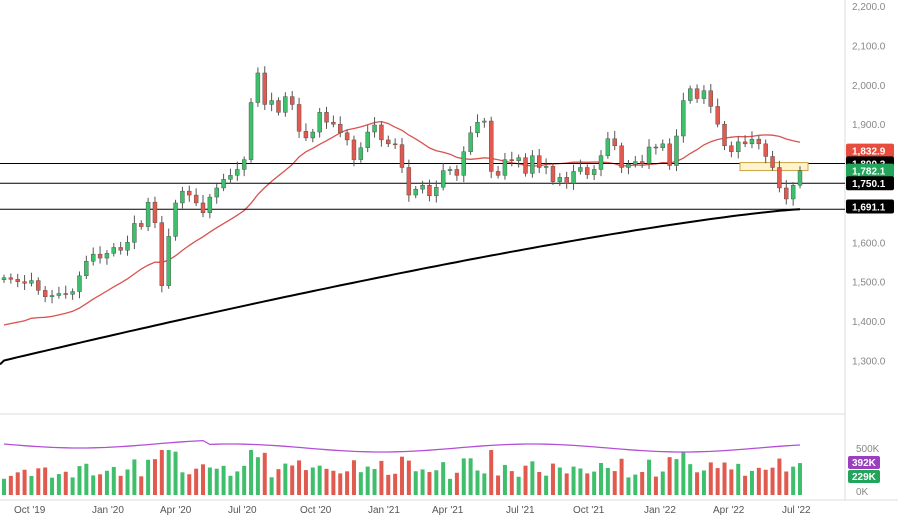 This screenshot has width=898, height=527. Describe the element at coordinates (869, 86) in the screenshot. I see `y-tick-label: 2,000.0` at that location.